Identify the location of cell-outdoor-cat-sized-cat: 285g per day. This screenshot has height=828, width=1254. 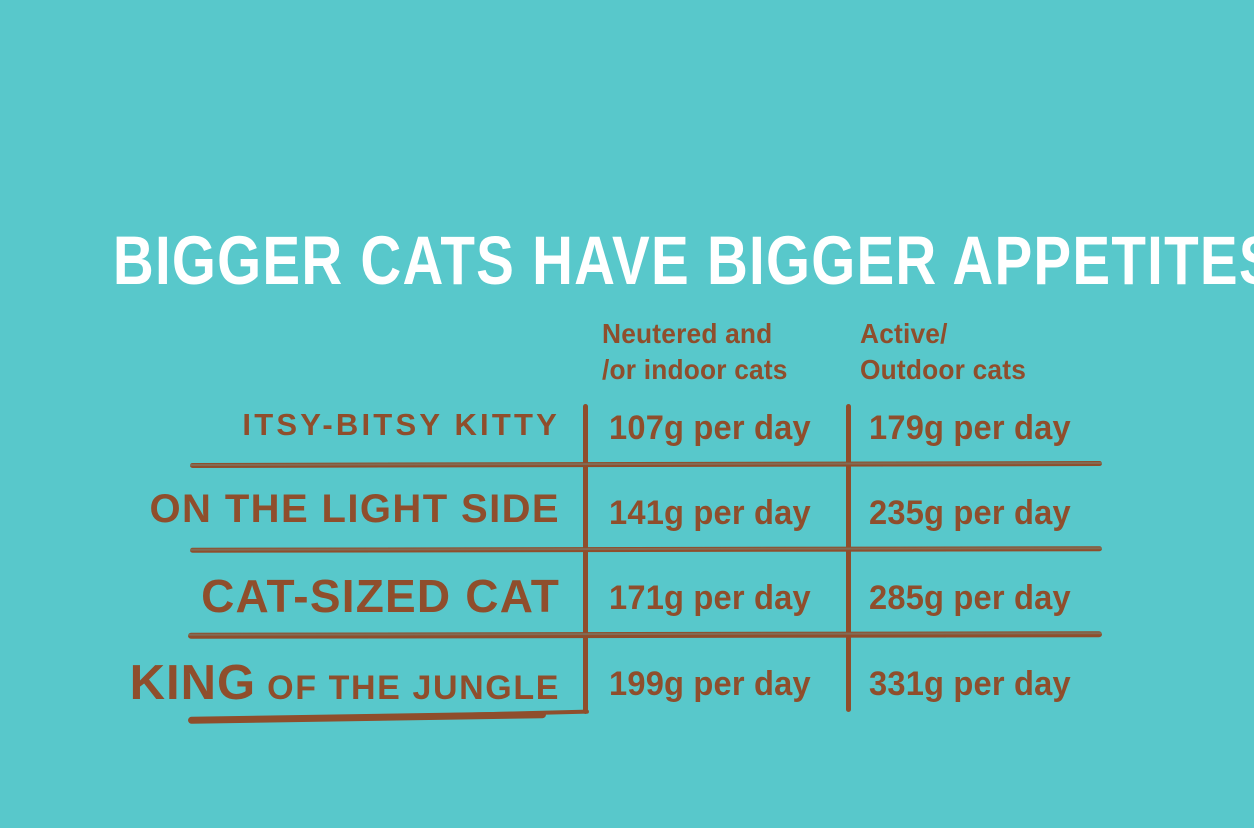
(970, 598).